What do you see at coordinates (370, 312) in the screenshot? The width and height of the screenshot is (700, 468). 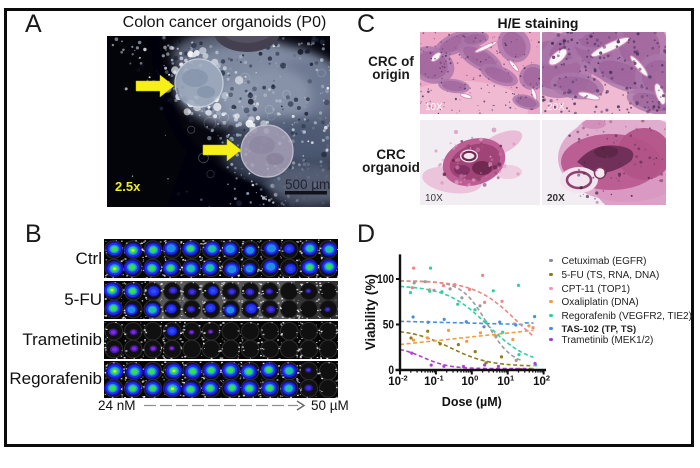 I see `svg-text: Viability (%)` at bounding box center [370, 312].